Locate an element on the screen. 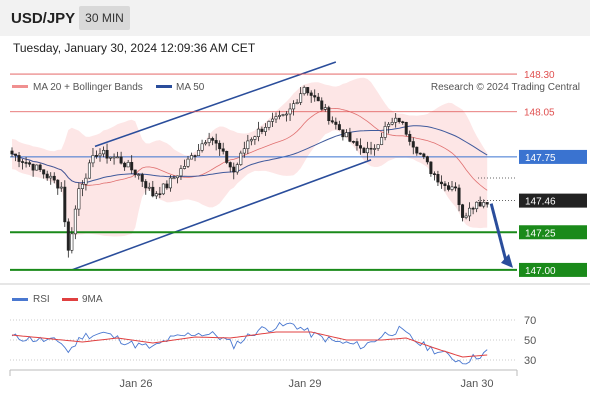  rsi-plot: 70 50 30 is located at coordinates (273, 341).